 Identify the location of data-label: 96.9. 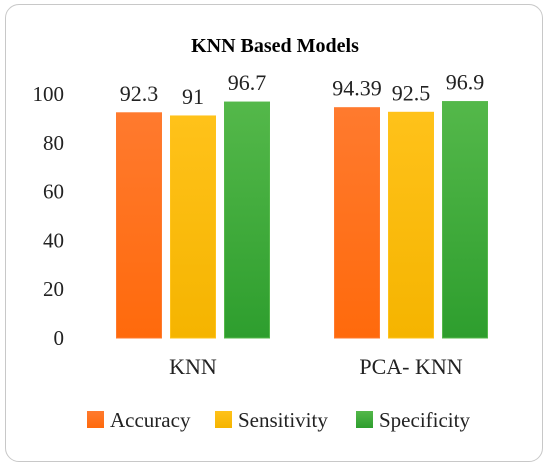
(465, 82).